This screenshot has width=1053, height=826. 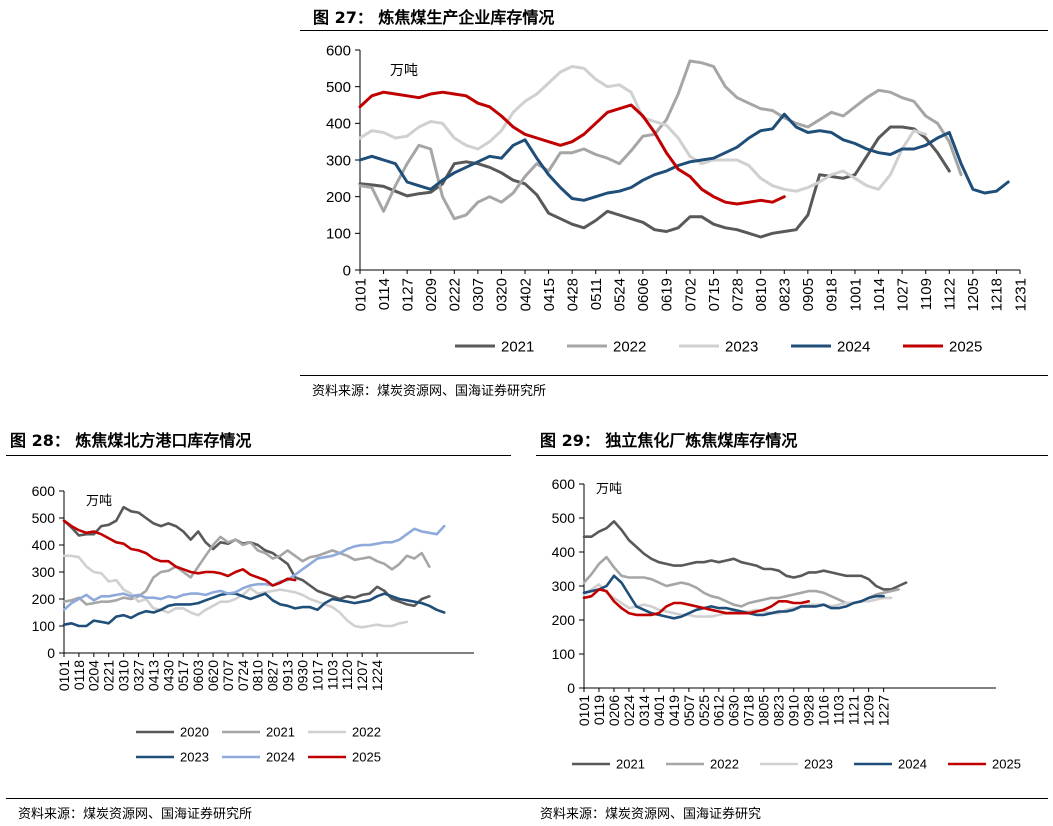 I want to click on fig27-ytick-label: 200, so click(x=338, y=197).